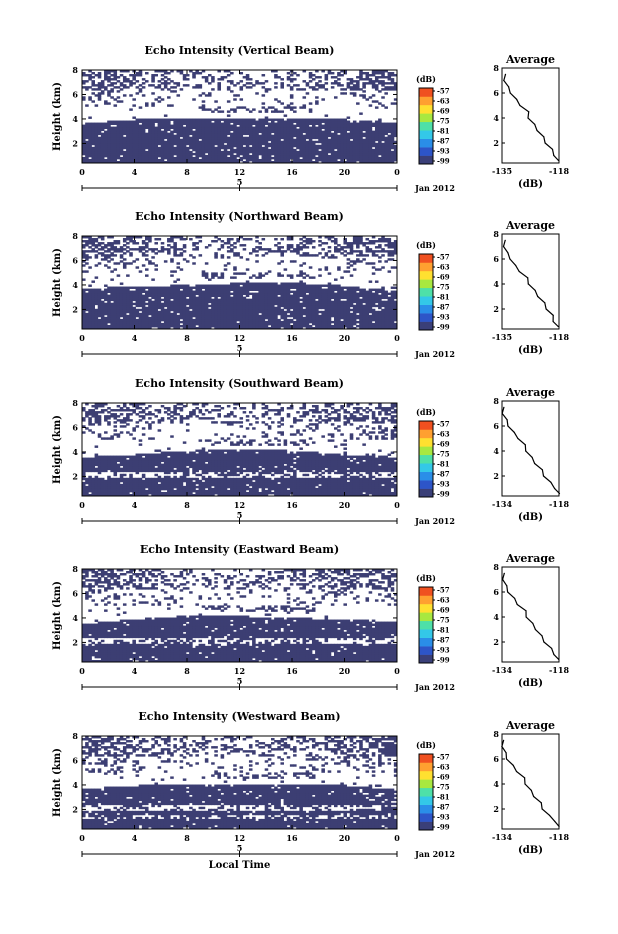  I want to click on colorbar-label: (dB), so click(426, 79).